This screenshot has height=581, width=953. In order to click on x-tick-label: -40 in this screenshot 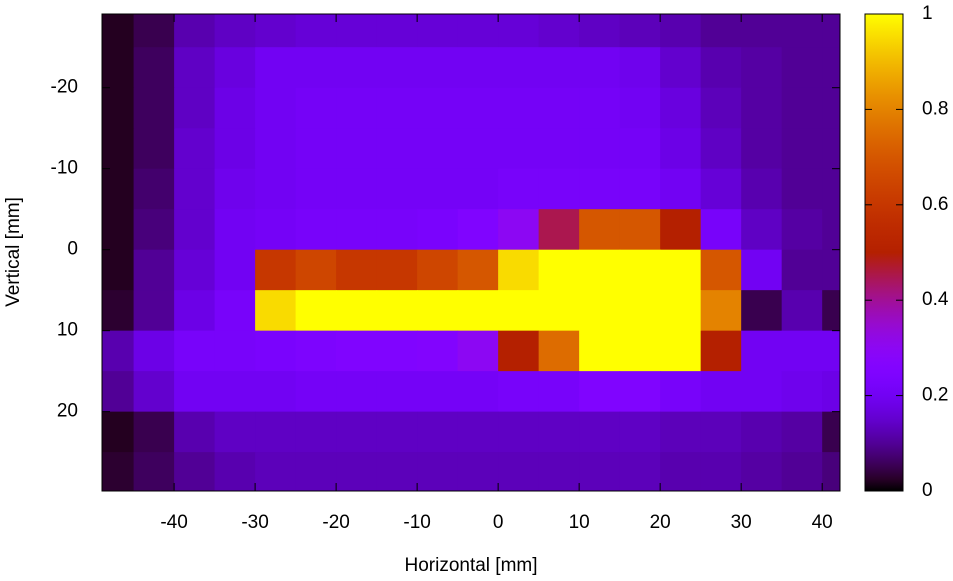, I will do `click(173, 522)`.